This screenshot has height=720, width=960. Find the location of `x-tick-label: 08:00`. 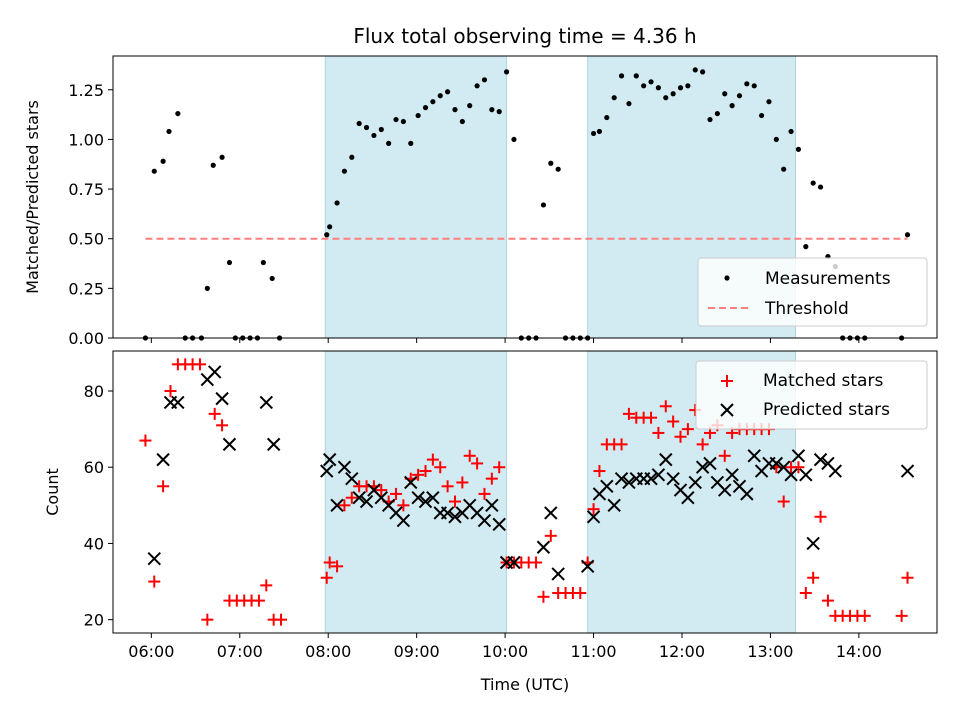

x-tick-label: 08:00 is located at coordinates (328, 651).